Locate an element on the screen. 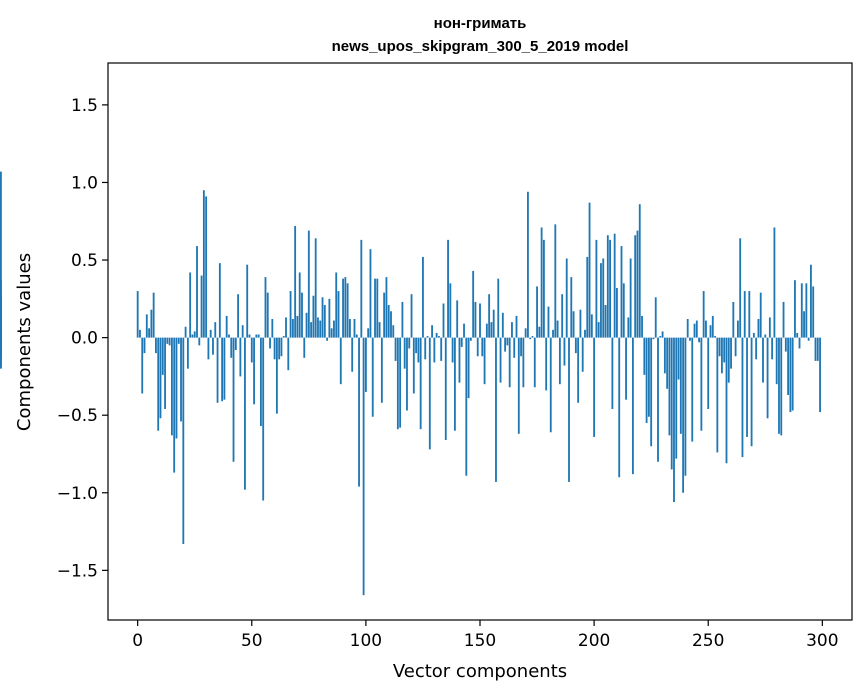 Image resolution: width=867 pixels, height=696 pixels. y-tick-label: 0.0 is located at coordinates (84, 339).